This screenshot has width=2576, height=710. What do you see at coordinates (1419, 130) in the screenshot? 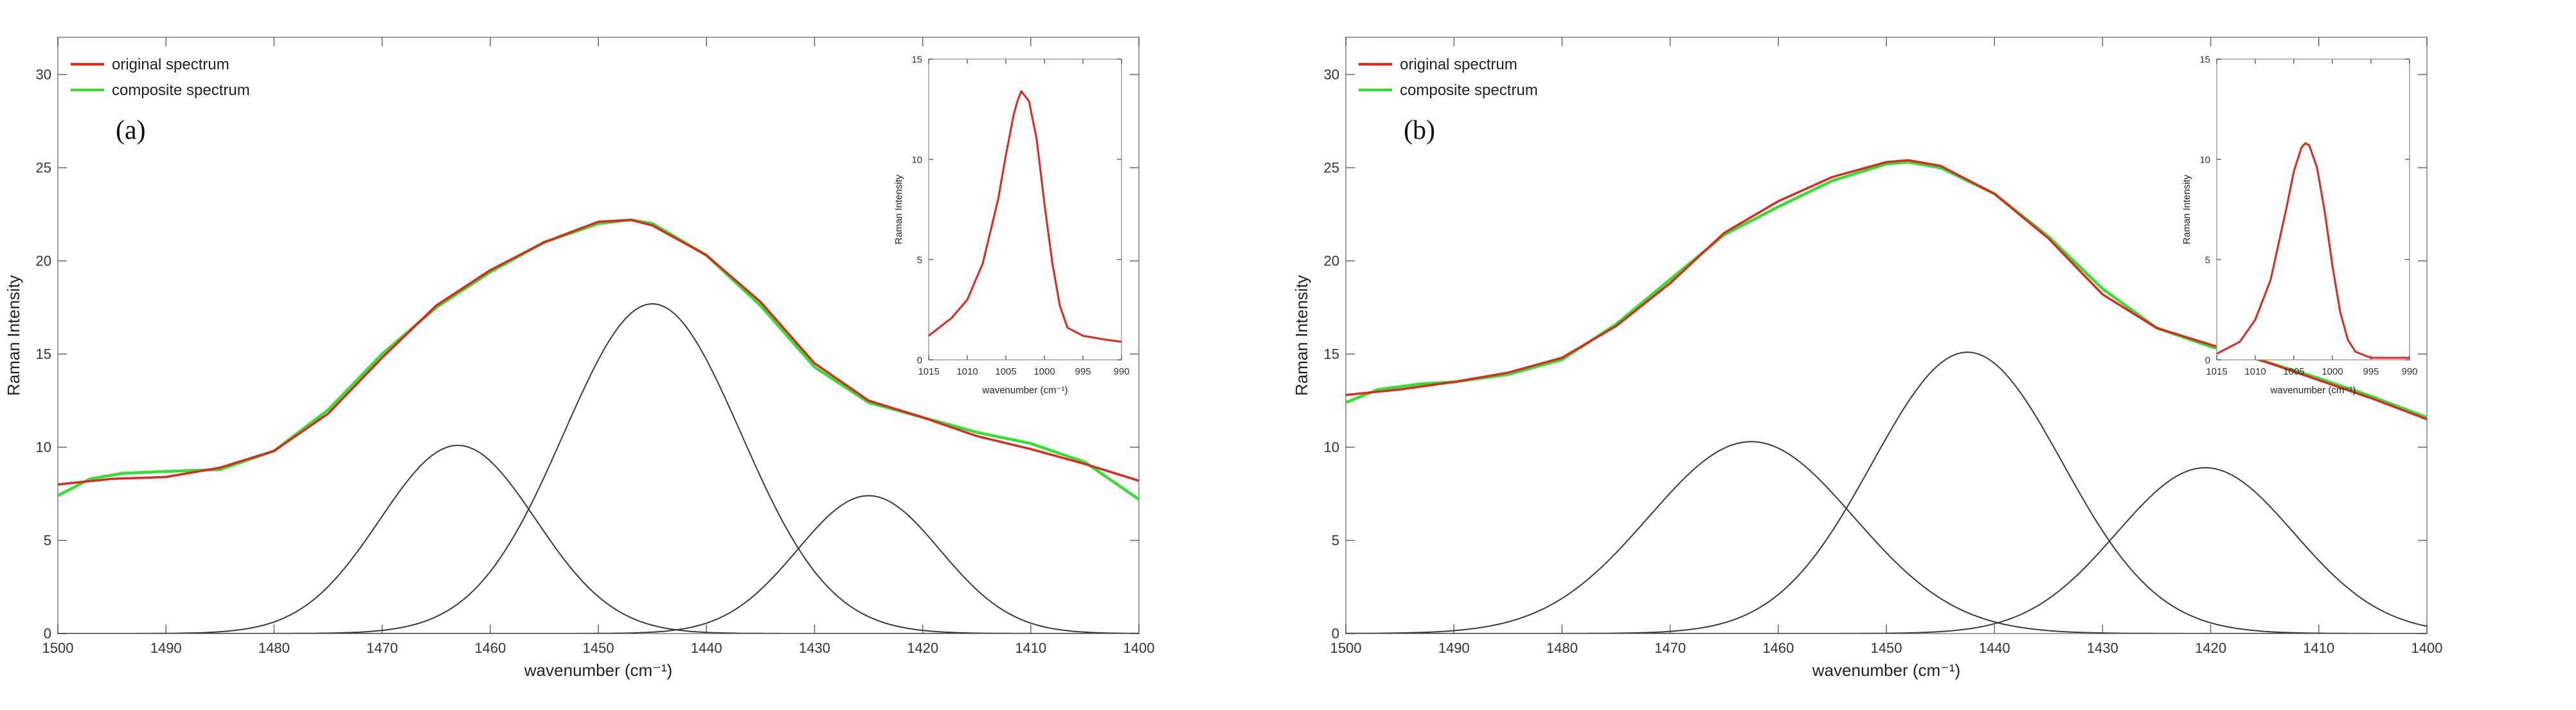
I see `panel-label: (b)` at bounding box center [1419, 130].